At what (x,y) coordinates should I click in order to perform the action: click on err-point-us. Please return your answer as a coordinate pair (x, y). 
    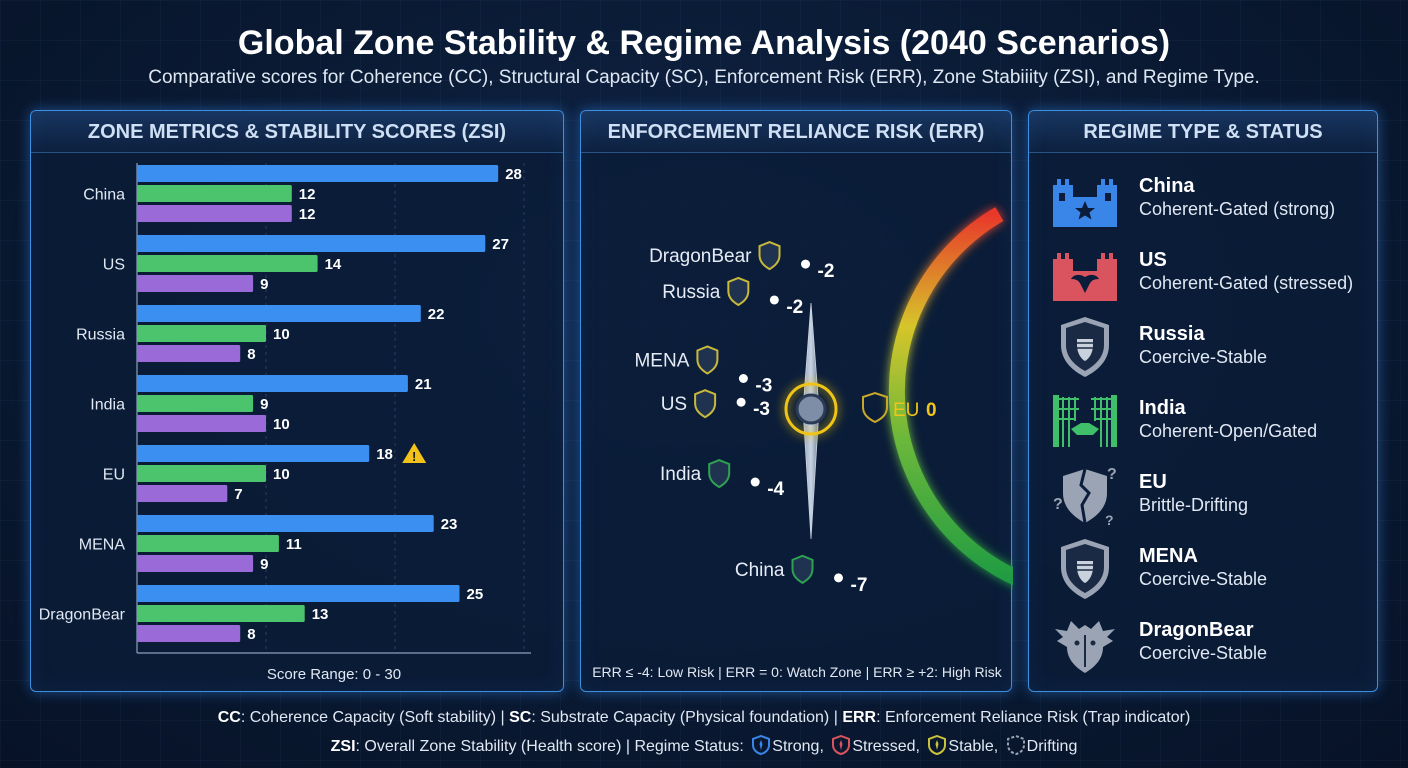
    Looking at the image, I should click on (741, 402).